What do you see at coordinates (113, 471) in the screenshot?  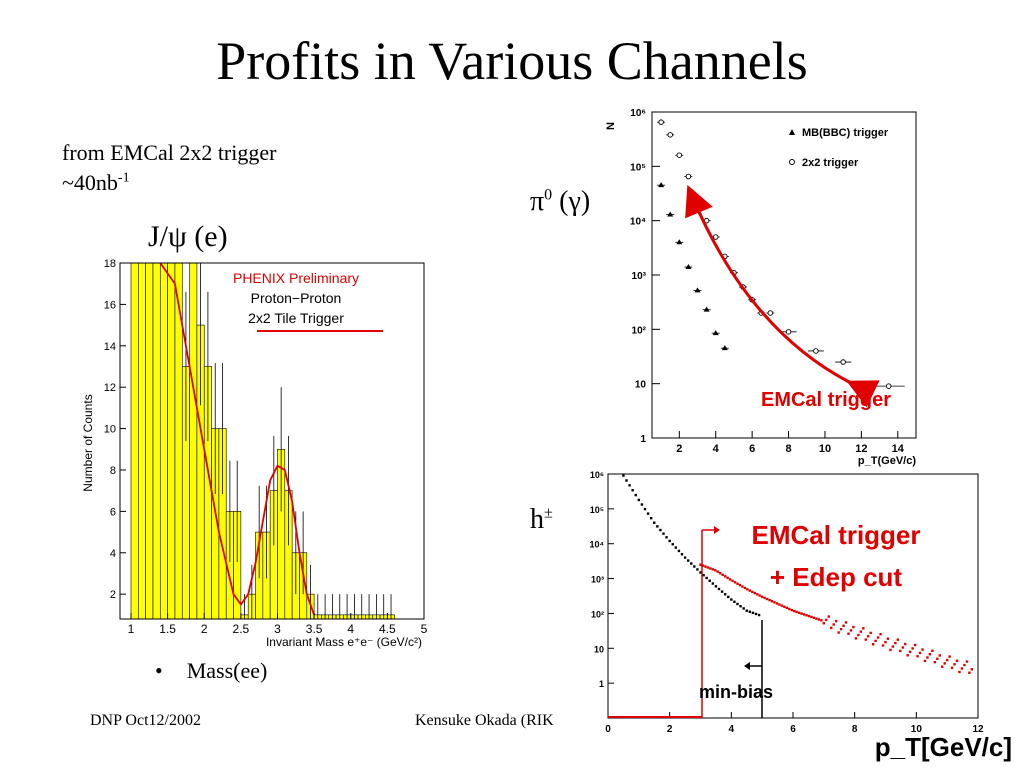 I see `chart1-y-tick-label: 8` at bounding box center [113, 471].